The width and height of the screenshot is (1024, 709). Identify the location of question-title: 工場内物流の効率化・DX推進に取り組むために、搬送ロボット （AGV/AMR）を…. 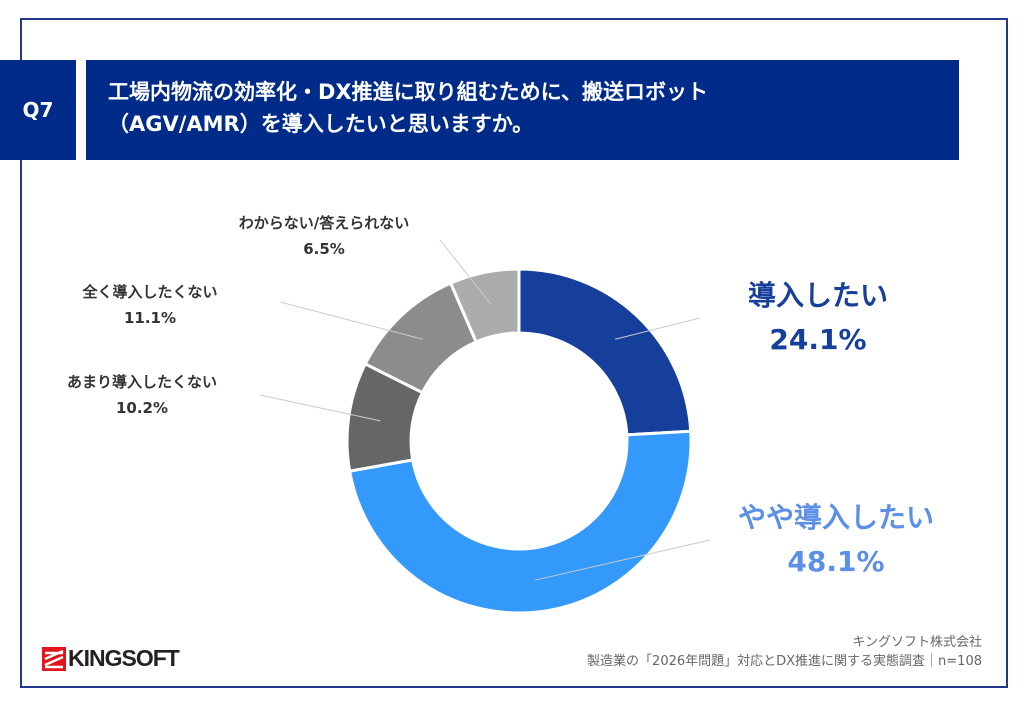
(522, 110).